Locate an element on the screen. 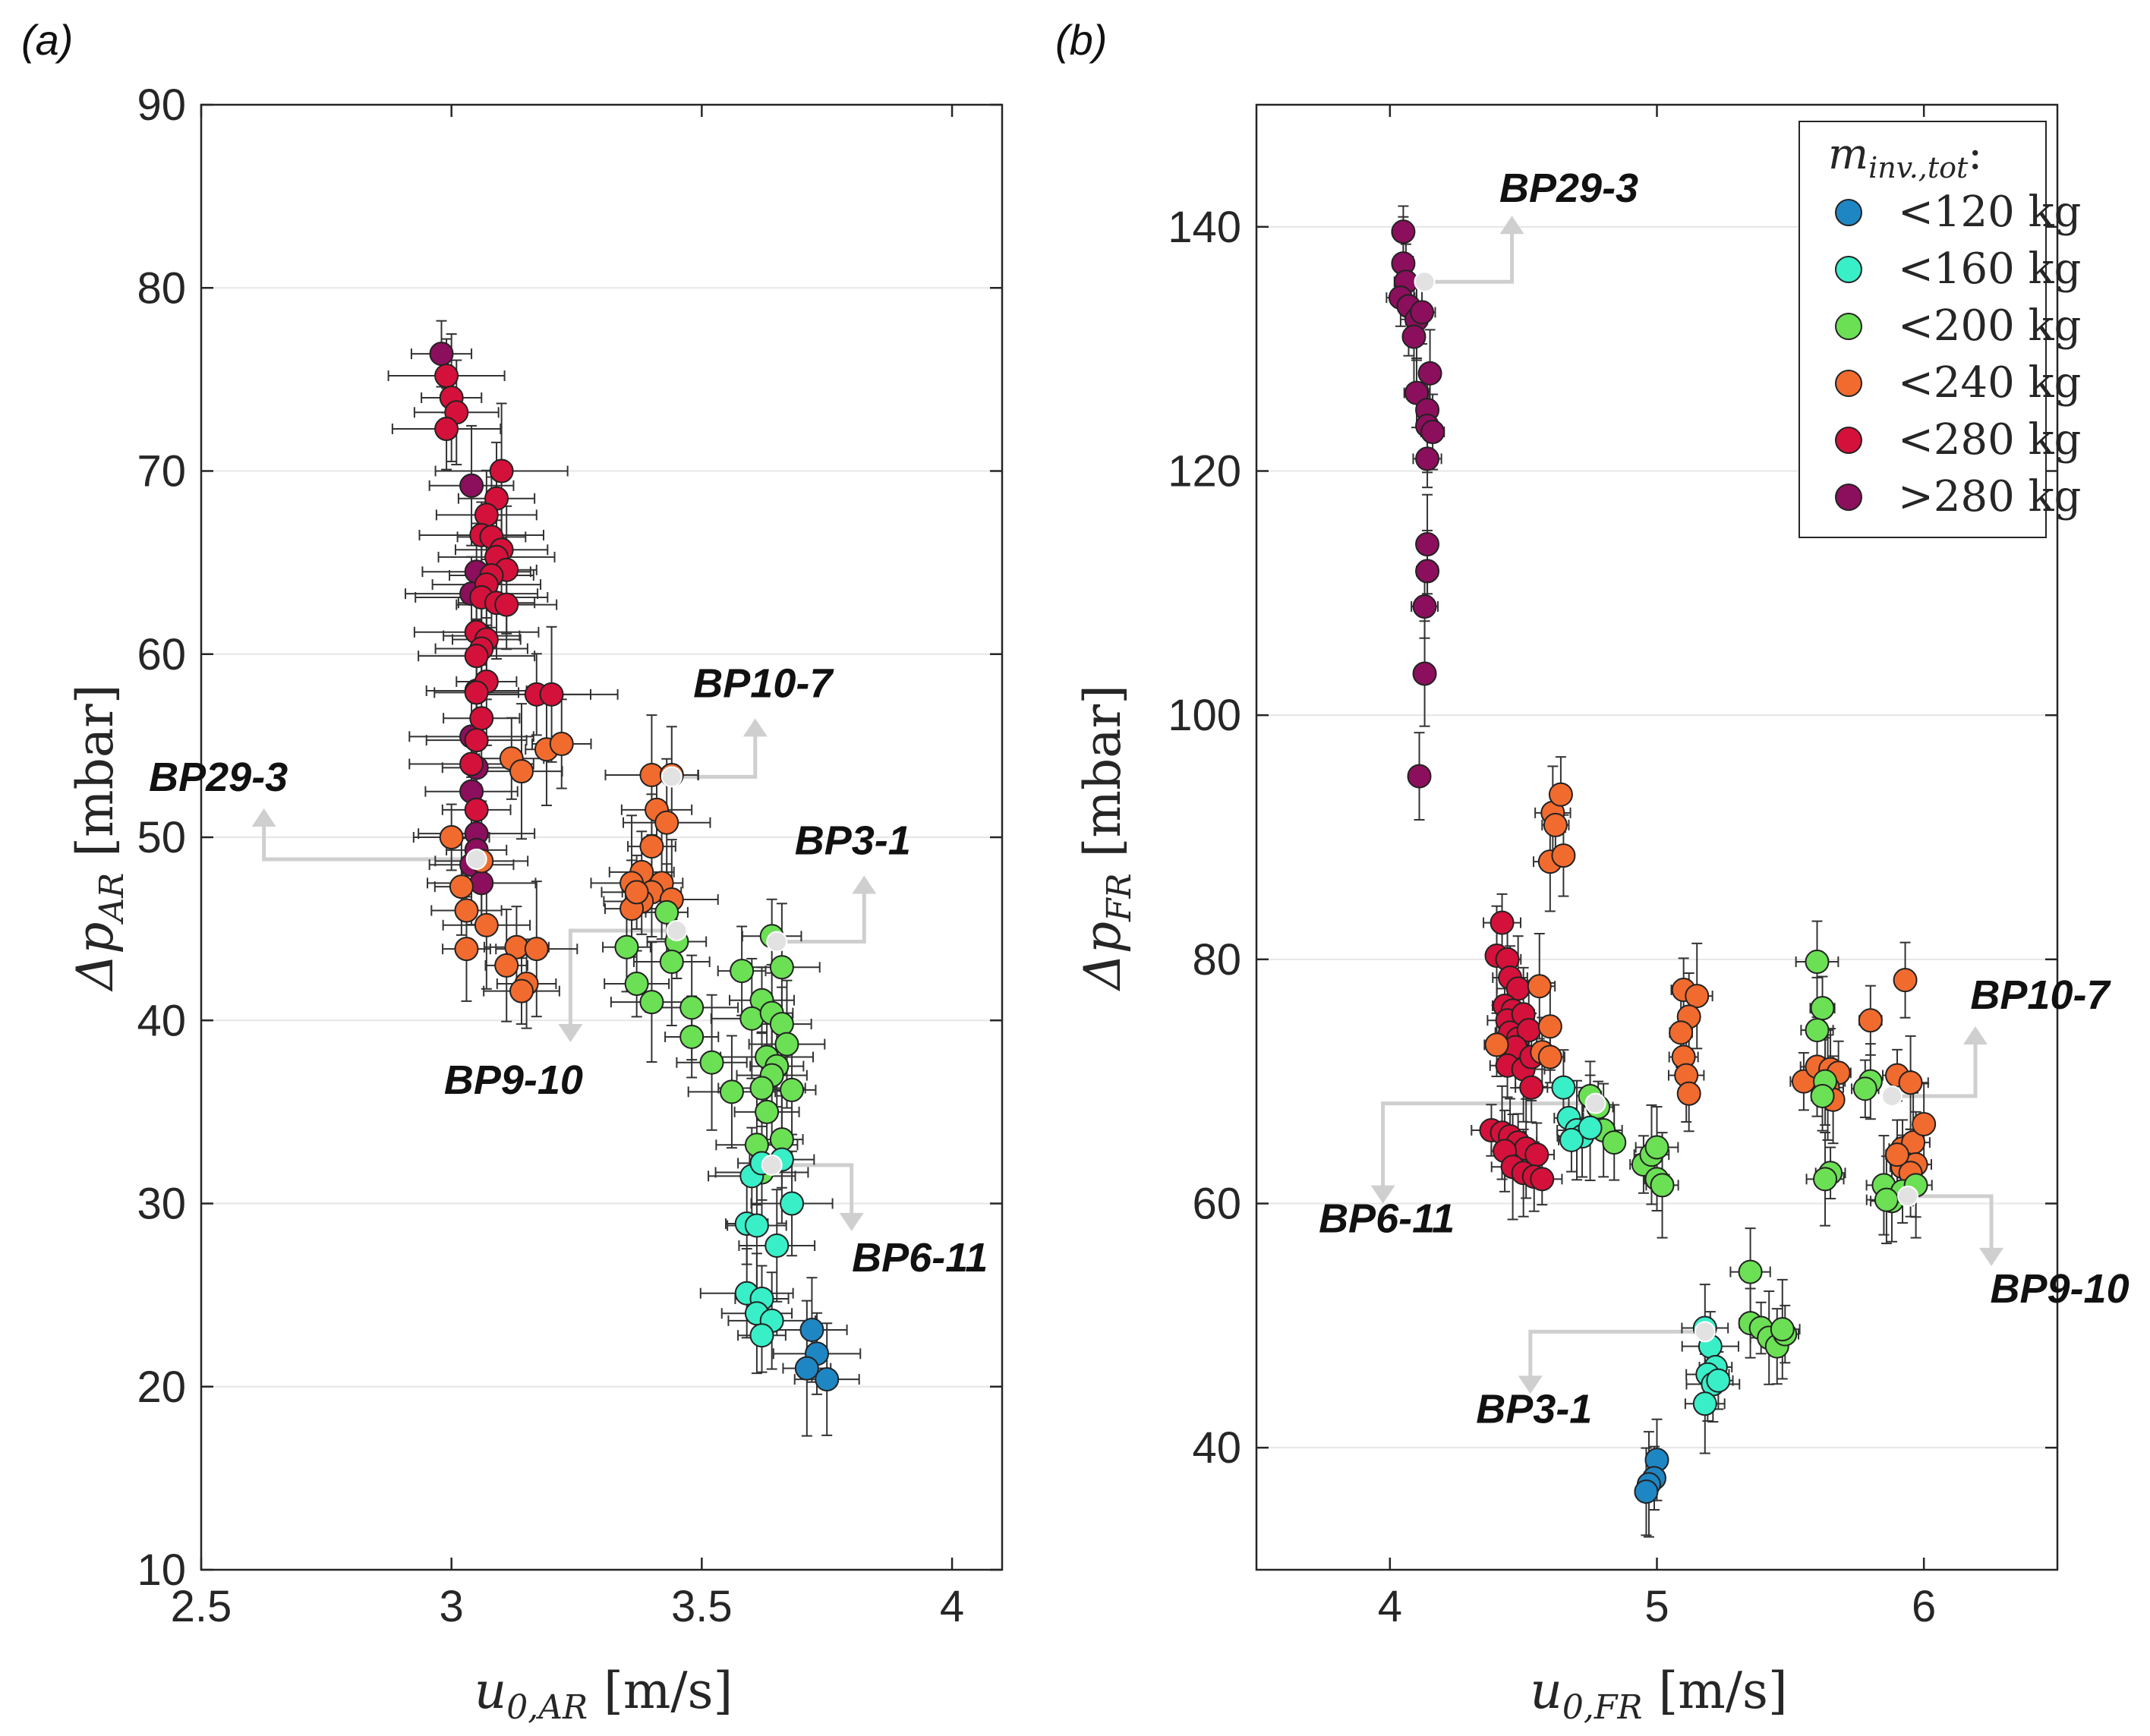 This screenshot has height=1736, width=2150. panel-b-x-axis-label: u0,FR [m/s] is located at coordinates (1658, 1694).